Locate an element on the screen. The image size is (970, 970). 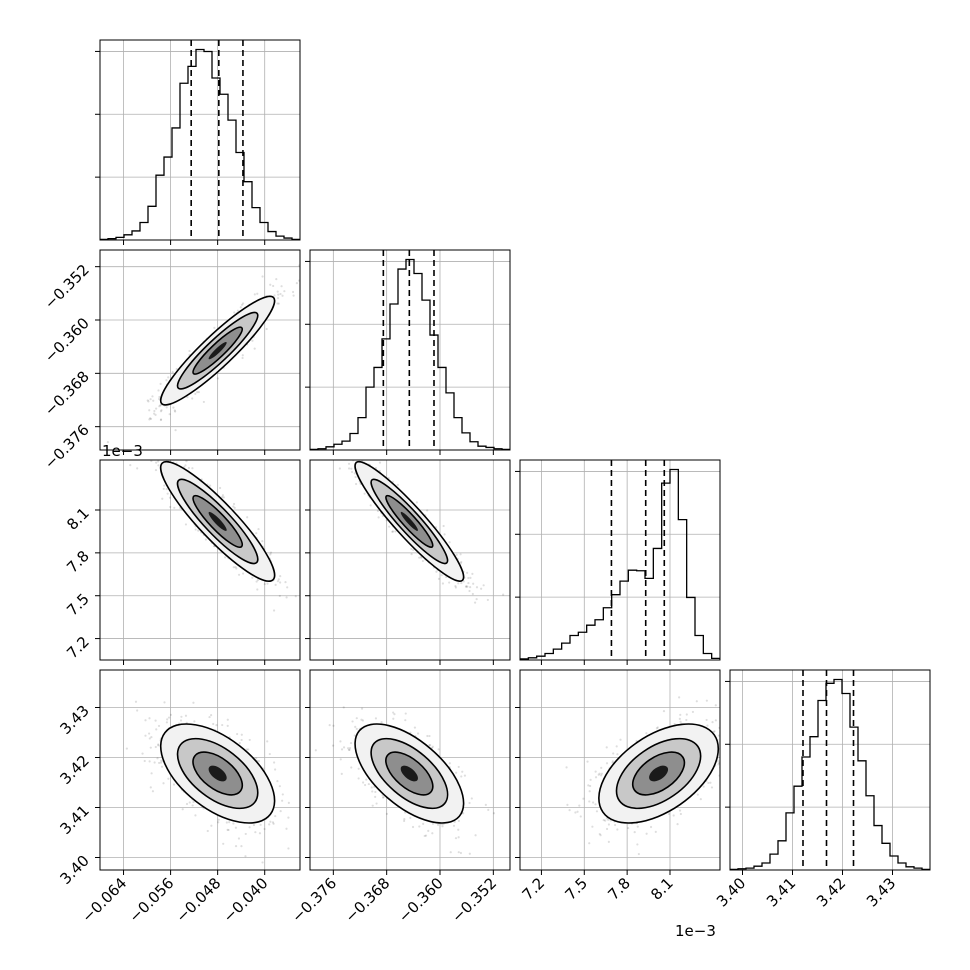
y-tick-label: 3.40 is located at coordinates (74, 870).